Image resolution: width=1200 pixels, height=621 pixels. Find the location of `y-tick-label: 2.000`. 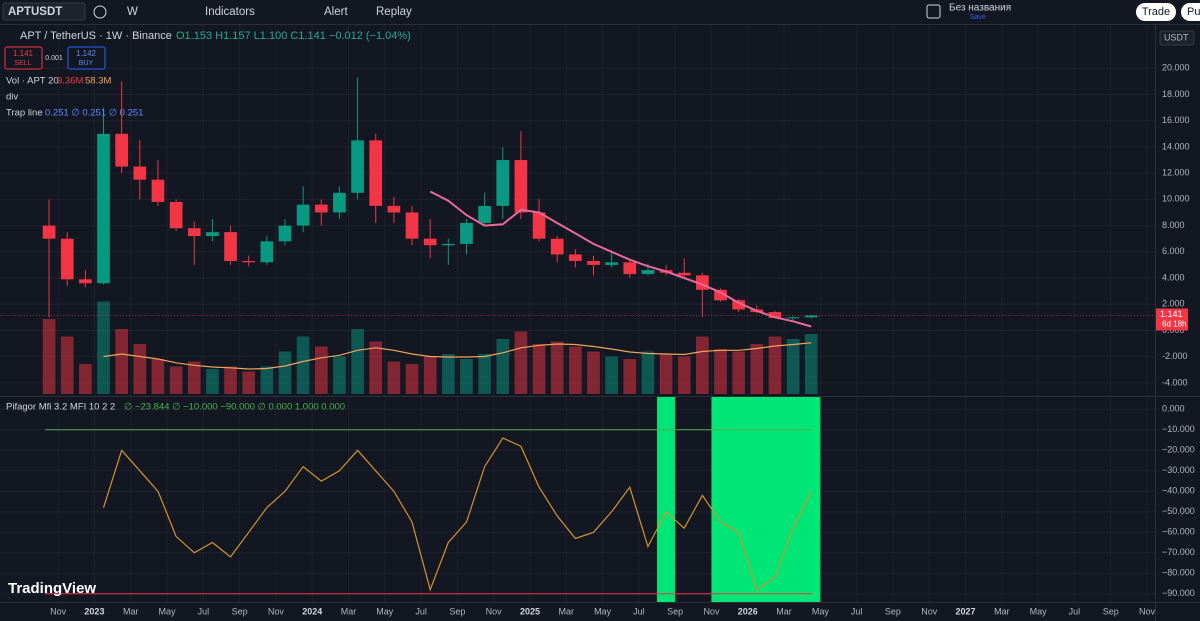

y-tick-label: 2.000 is located at coordinates (1173, 304).